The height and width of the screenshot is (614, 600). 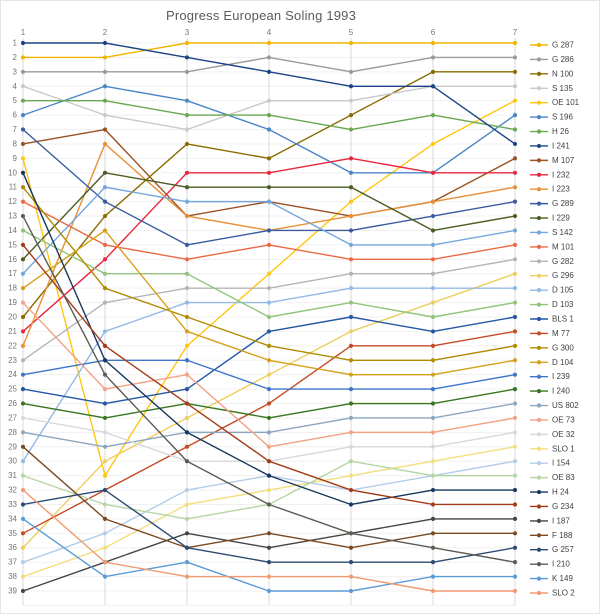 What do you see at coordinates (552, 45) in the screenshot?
I see `legend-item-g-287: G 287` at bounding box center [552, 45].